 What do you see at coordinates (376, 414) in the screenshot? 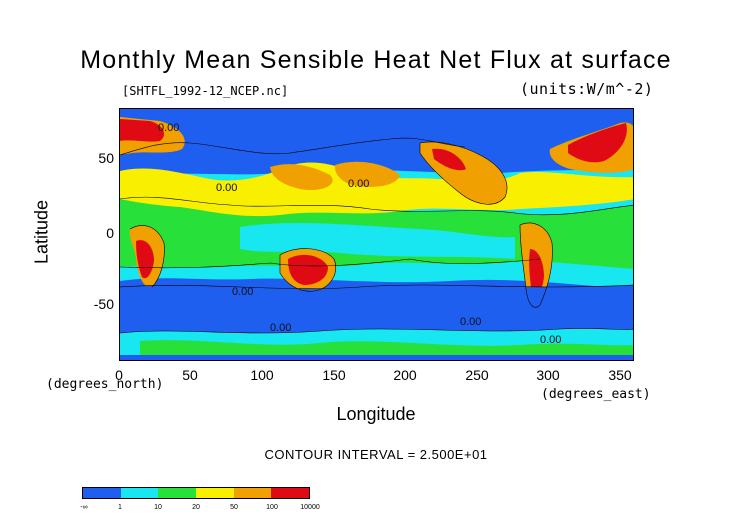
I see `x-axis-label: Longitude` at bounding box center [376, 414].